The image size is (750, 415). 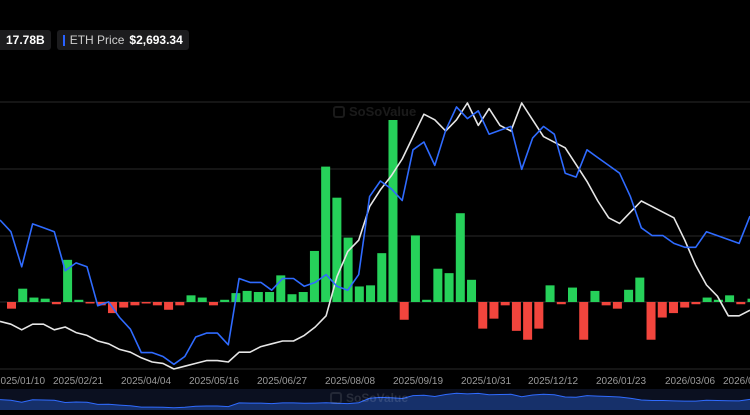 What do you see at coordinates (282, 381) in the screenshot?
I see `x-tick-label-4: 2025/06/27` at bounding box center [282, 381].